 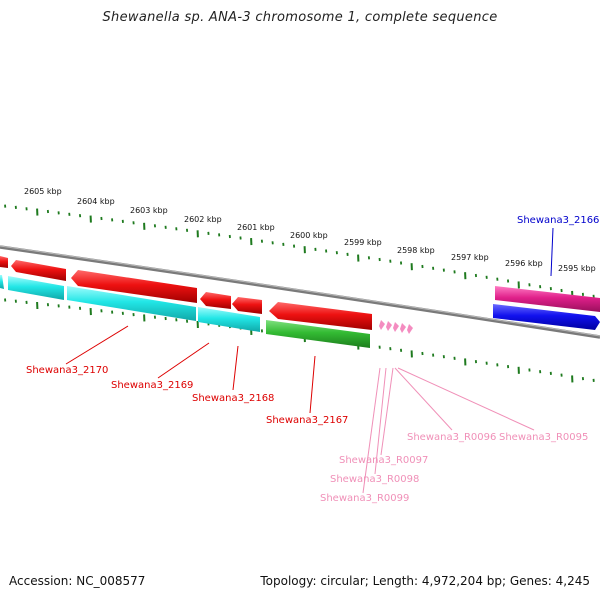 I want to click on kbp-label: 2597 kbp, so click(x=470, y=257).